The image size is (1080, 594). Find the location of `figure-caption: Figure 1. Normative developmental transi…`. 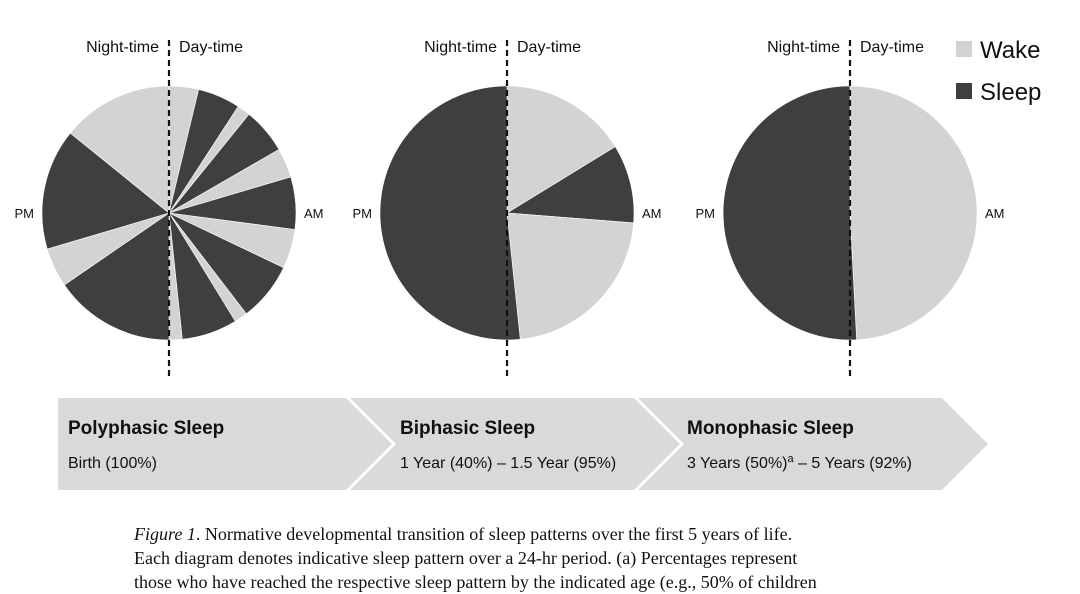

figure-caption: Figure 1. Normative developmental transi… is located at coordinates (534, 558).